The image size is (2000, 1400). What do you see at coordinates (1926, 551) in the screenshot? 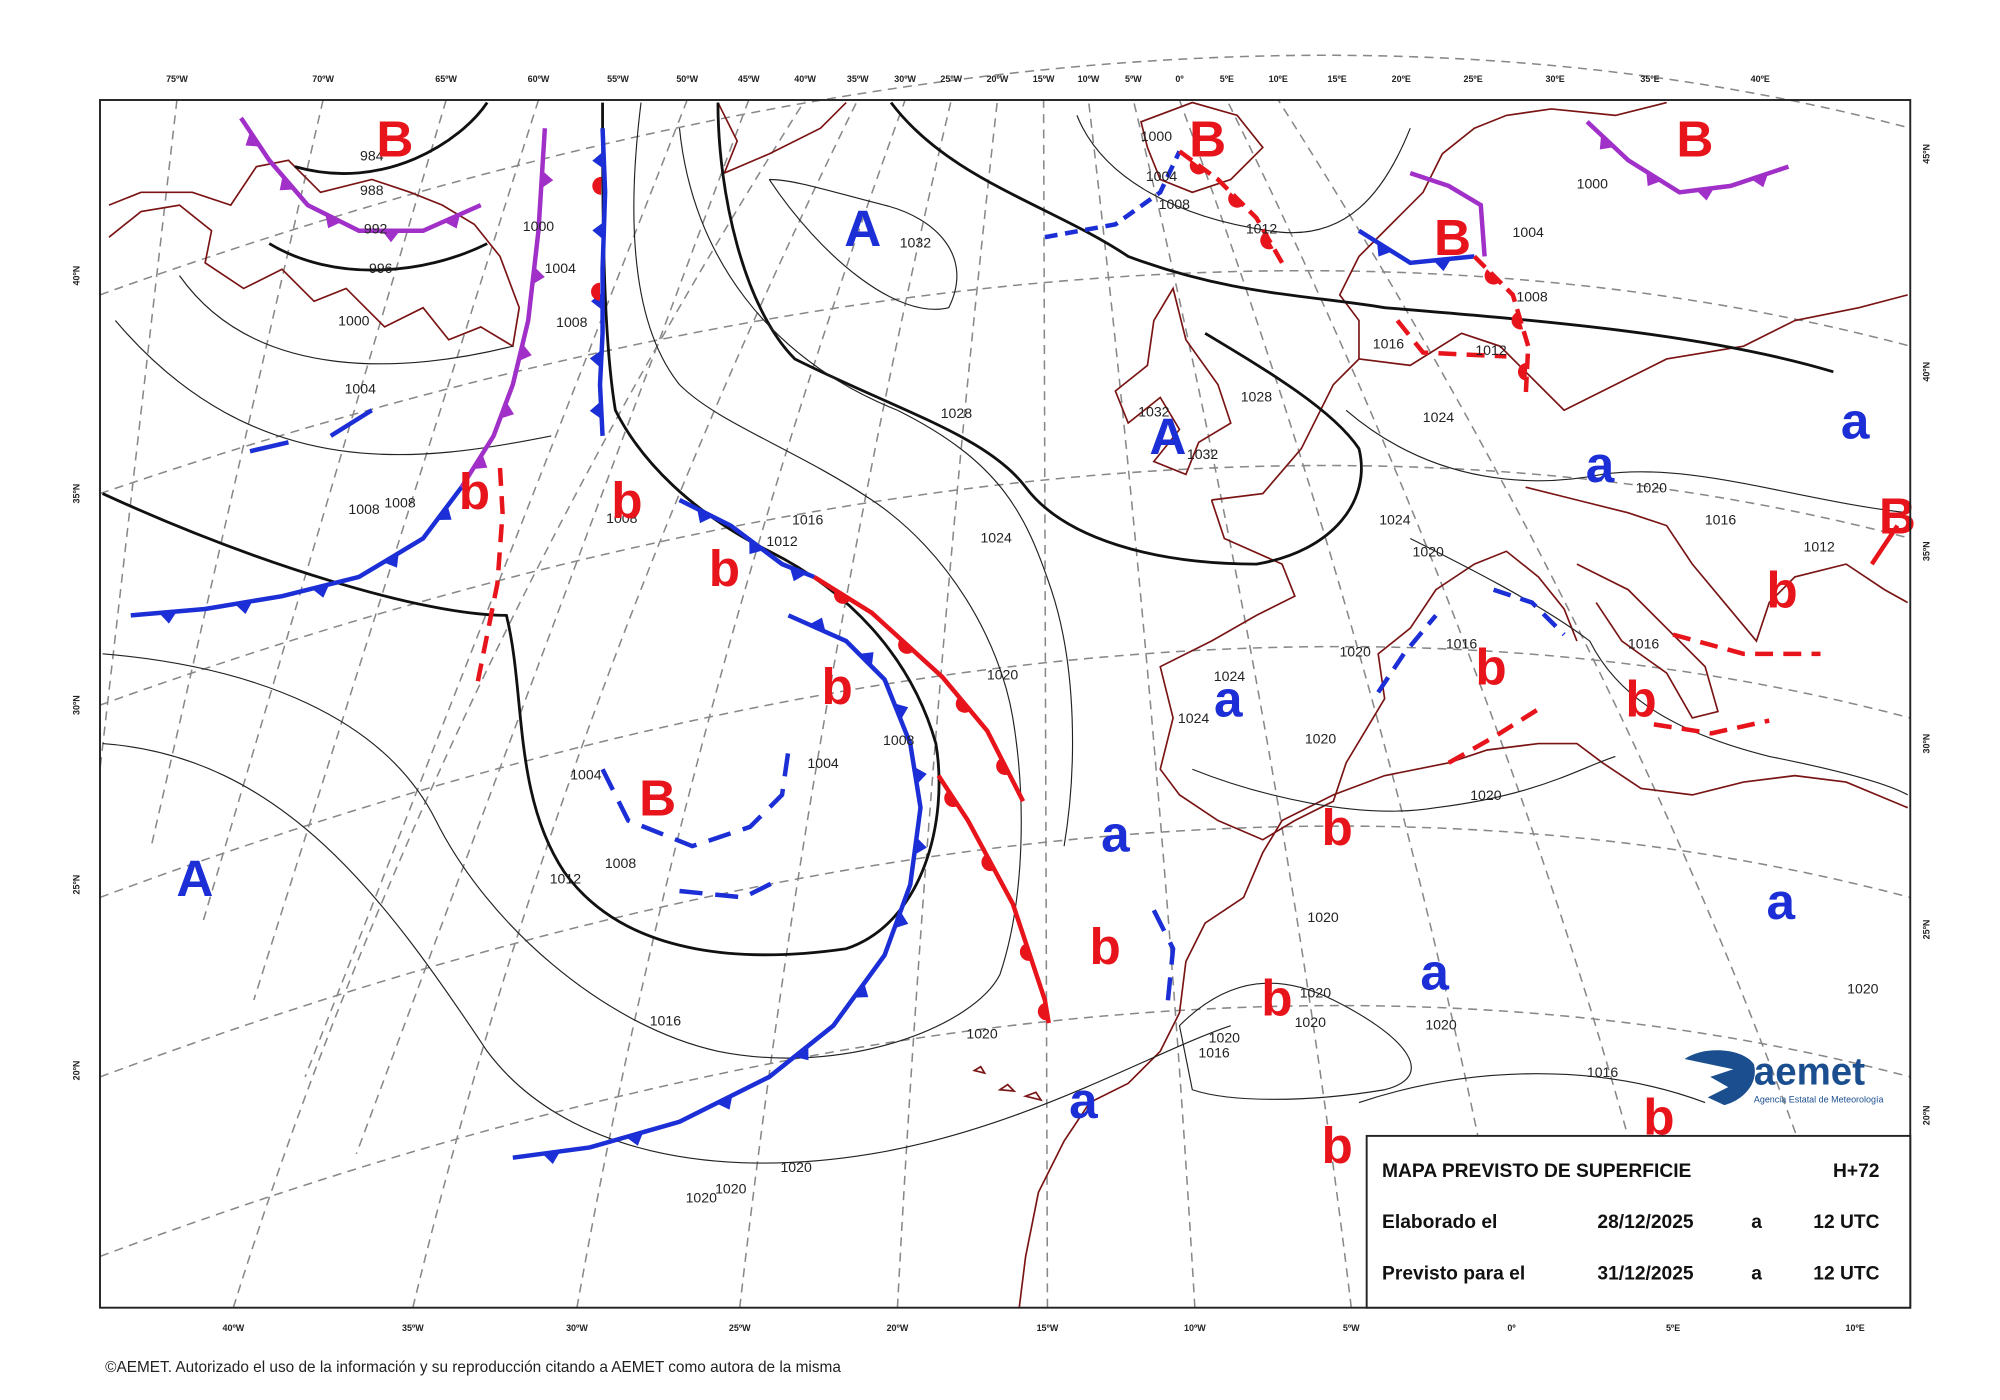
I see `right-latitude: 35ºN` at bounding box center [1926, 551].